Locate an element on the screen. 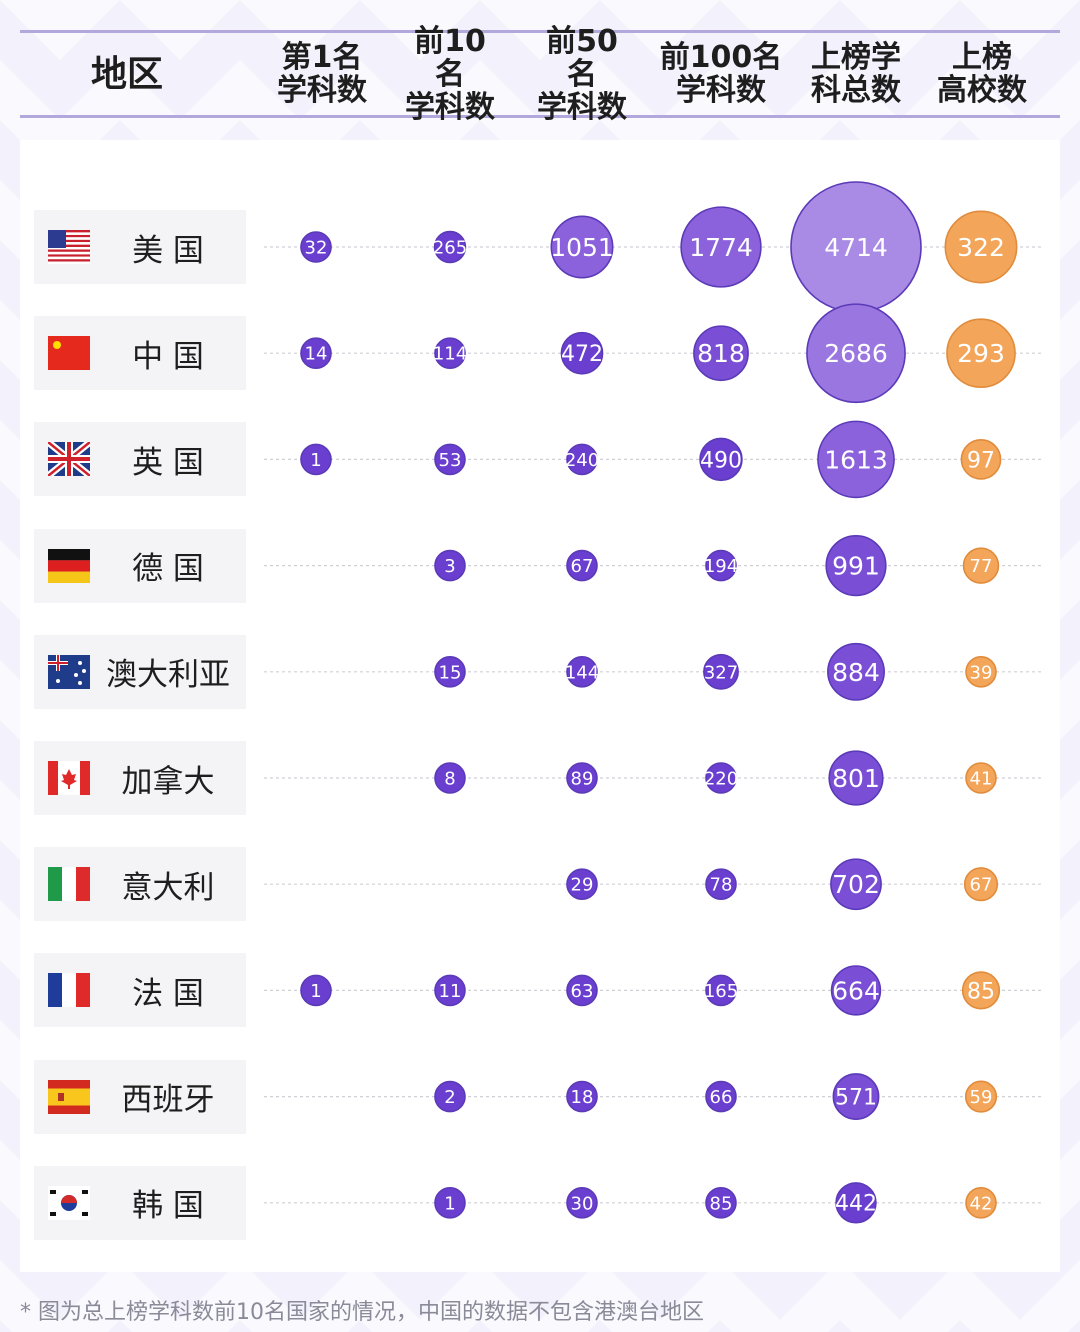 The image size is (1080, 1332). bubble: 14 is located at coordinates (316, 353).